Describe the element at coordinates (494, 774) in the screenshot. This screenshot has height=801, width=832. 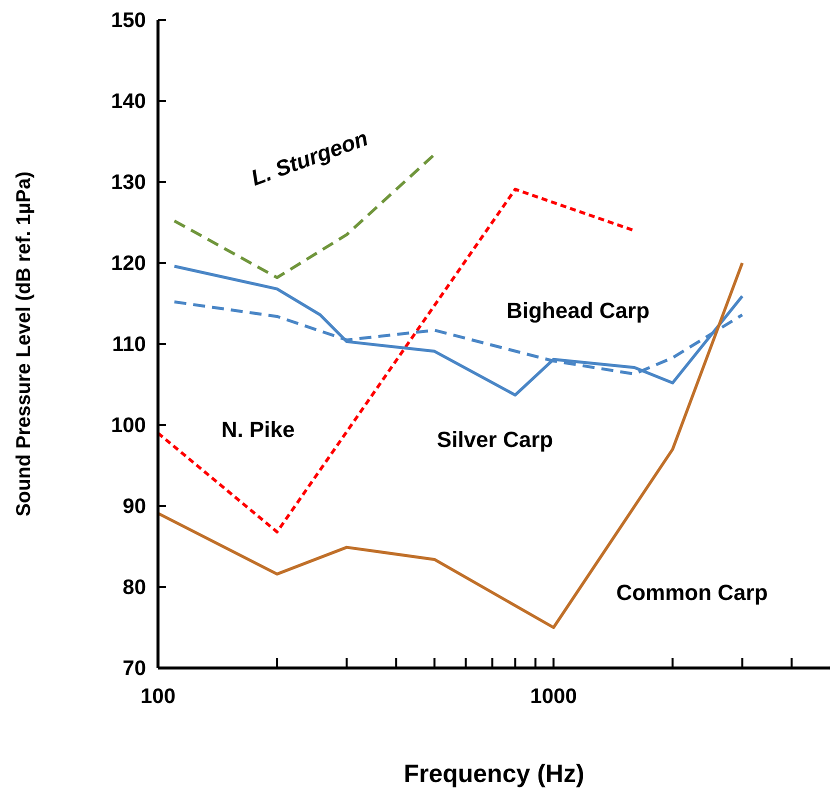
I see `x-axis-title: Frequency (Hz)` at that location.